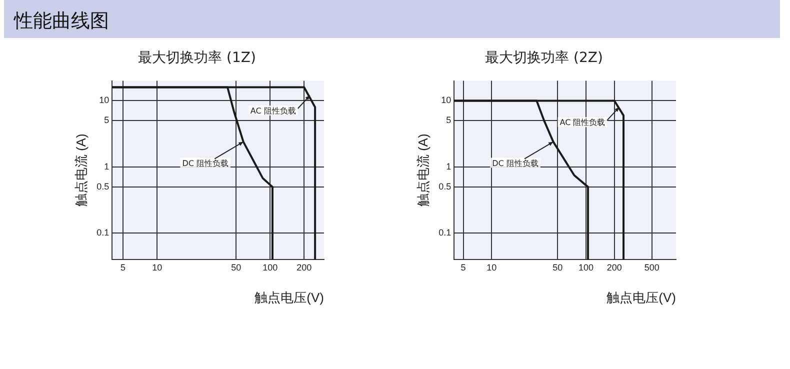  Describe the element at coordinates (544, 58) in the screenshot. I see `chart-title: 最大切换功率 (2Z)` at that location.